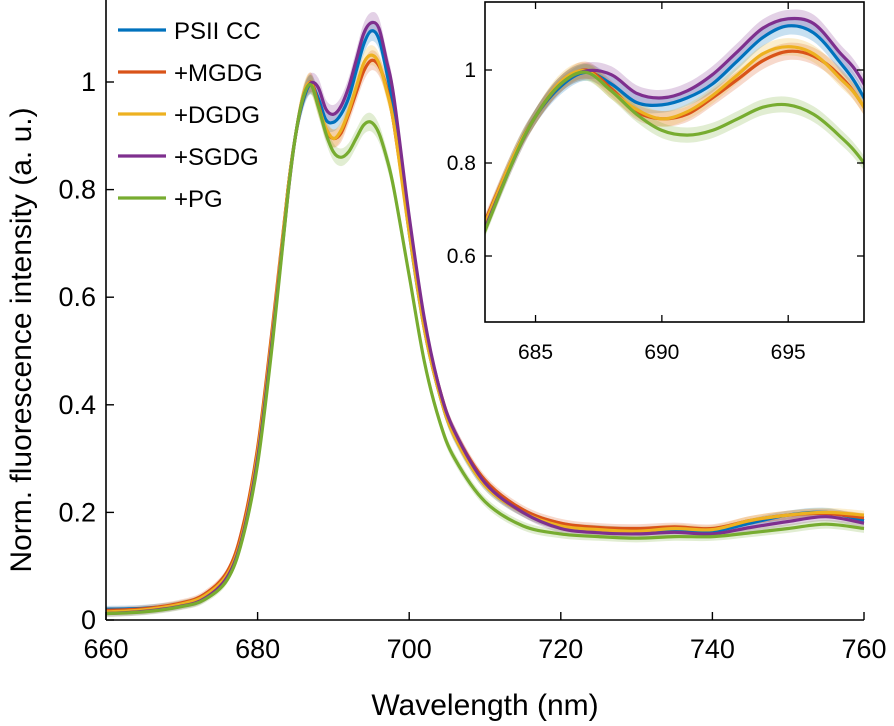 The image size is (894, 726). Describe the element at coordinates (88, 620) in the screenshot. I see `y-tick-label-0: 0` at that location.